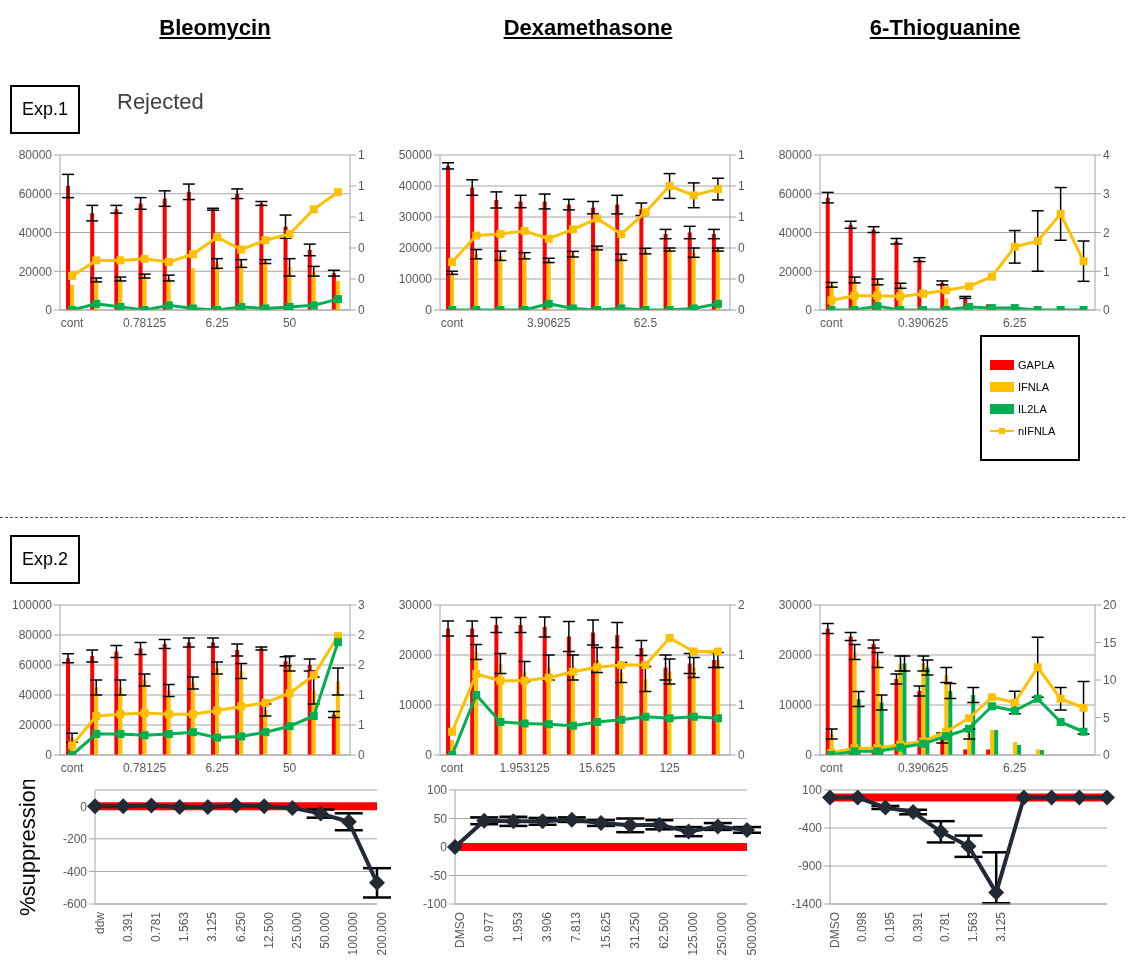 This screenshot has height=970, width=1131. Describe the element at coordinates (353, 933) in the screenshot. I see `x-tick-label: 100.000` at that location.